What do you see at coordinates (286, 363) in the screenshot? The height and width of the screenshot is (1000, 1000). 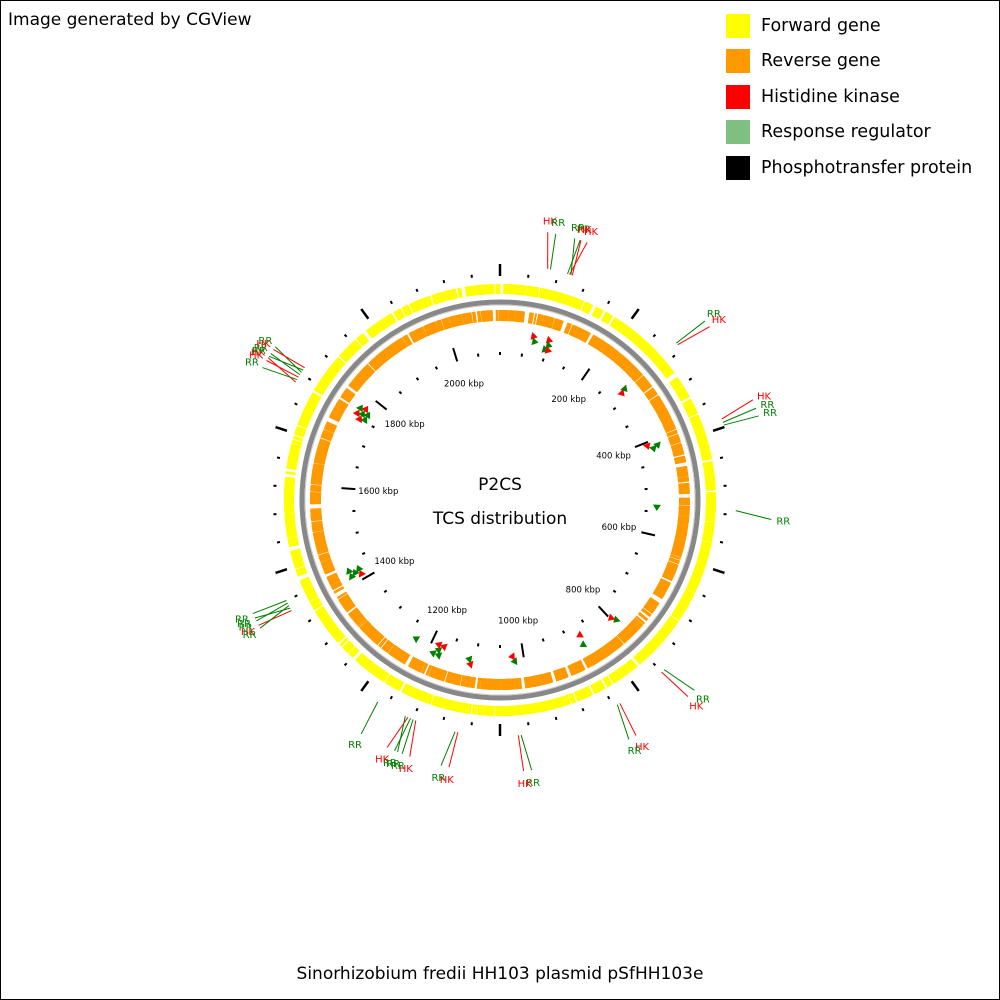 I see `callout-line` at bounding box center [286, 363].